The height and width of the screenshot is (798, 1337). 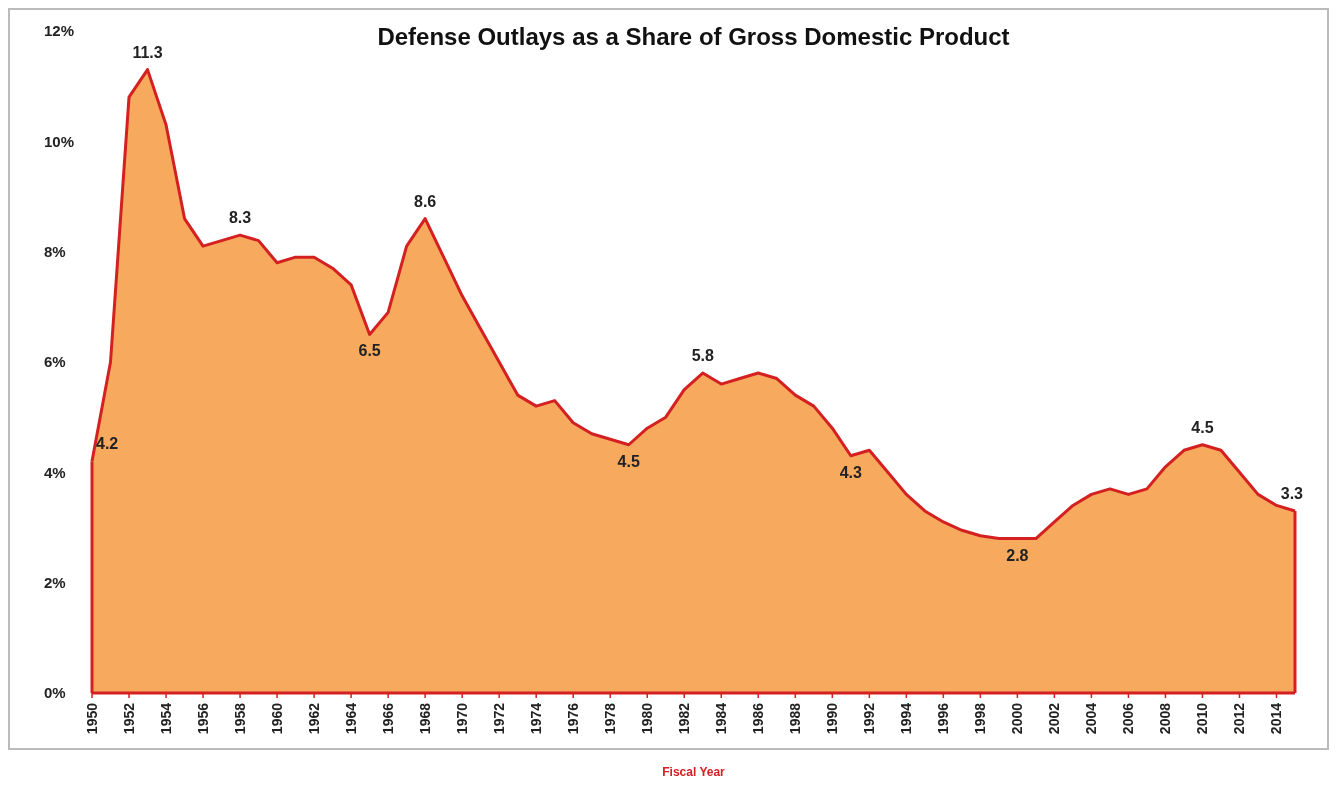 I want to click on x-tick-label: 1952, so click(x=128, y=718).